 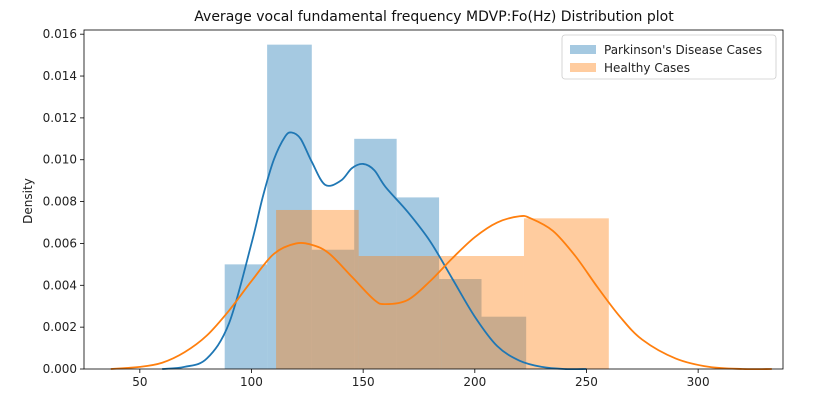 I want to click on y-tick-label: 0.008, so click(x=60, y=202).